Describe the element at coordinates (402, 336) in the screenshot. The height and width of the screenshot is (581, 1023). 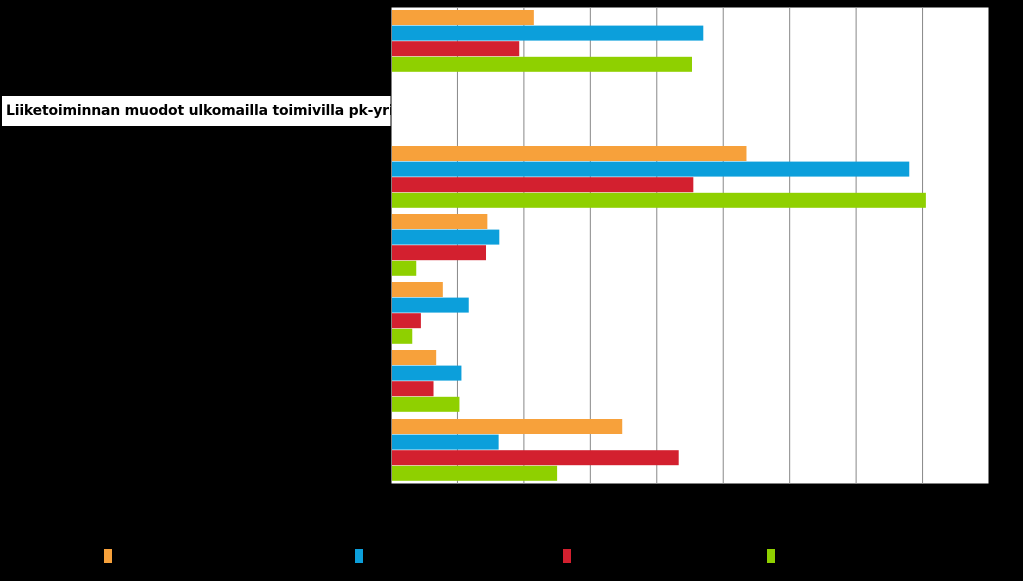
I see `bar-g4-s4` at that location.